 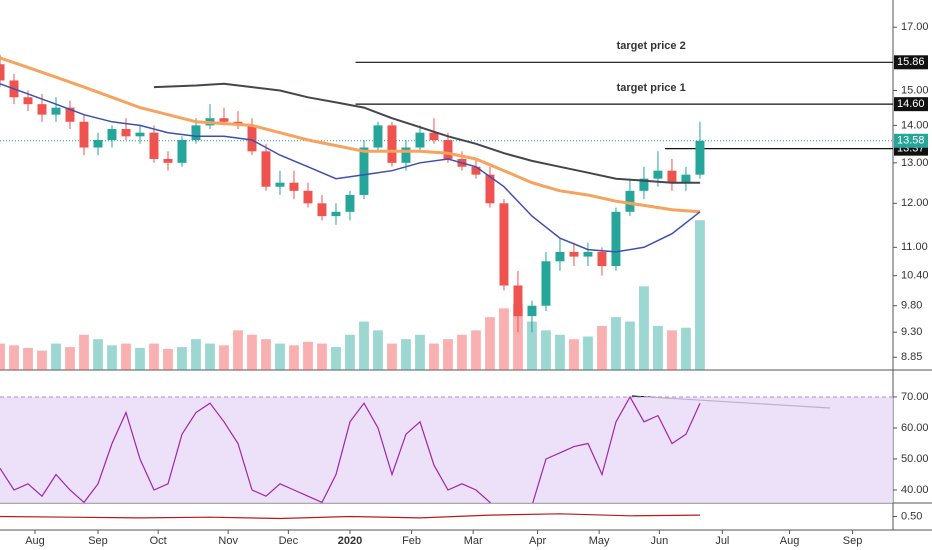 What do you see at coordinates (915, 276) in the screenshot?
I see `y-tick-label: 10.40` at bounding box center [915, 276].